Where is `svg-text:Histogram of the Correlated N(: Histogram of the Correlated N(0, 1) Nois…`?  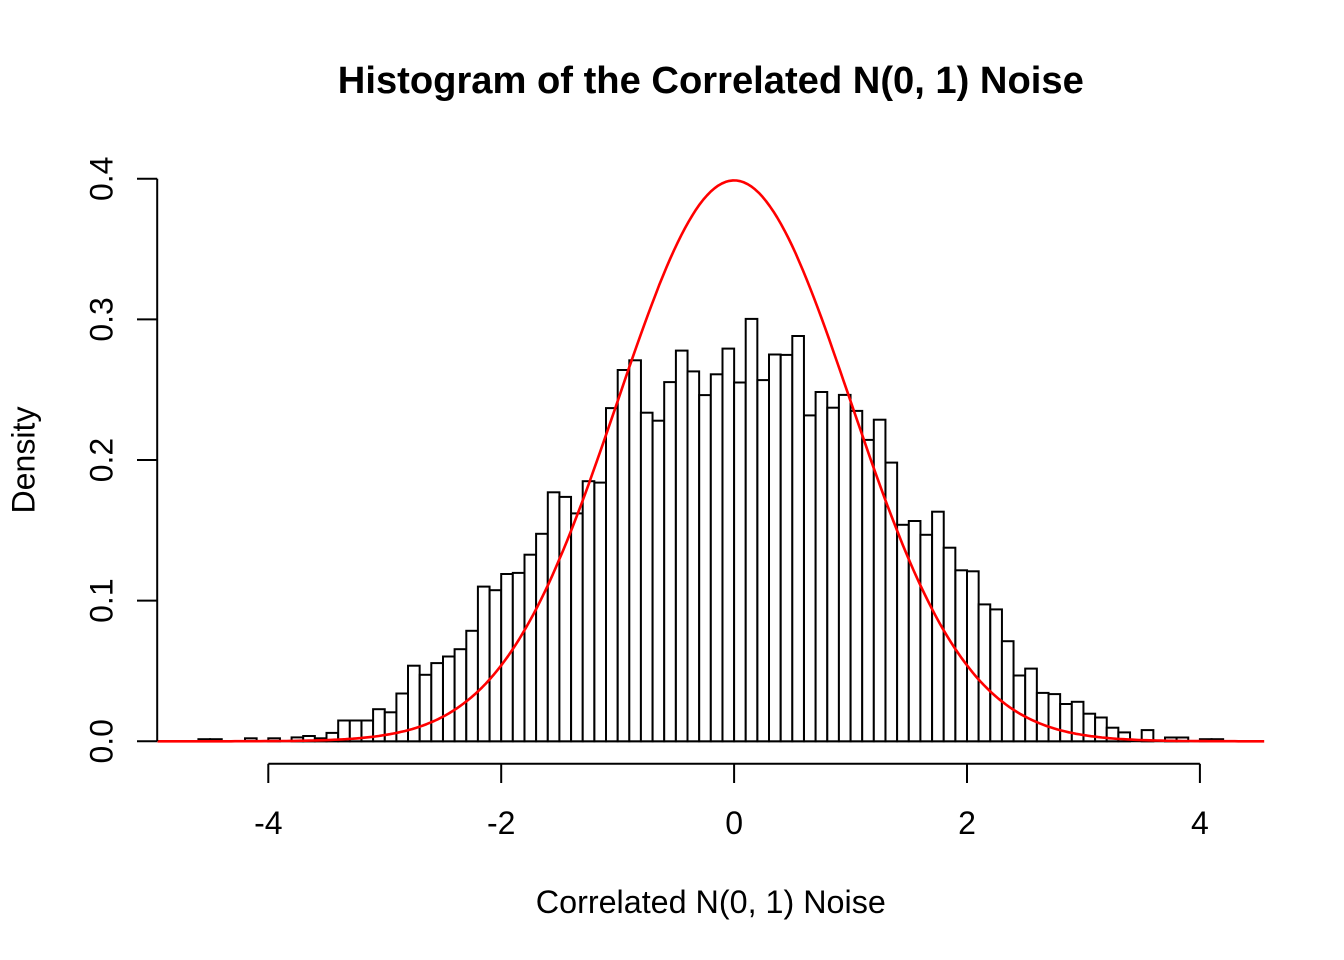
svg-text:Histogram of the Correlated N(: Histogram of the Correlated N(0, 1) Nois… is located at coordinates (711, 80).